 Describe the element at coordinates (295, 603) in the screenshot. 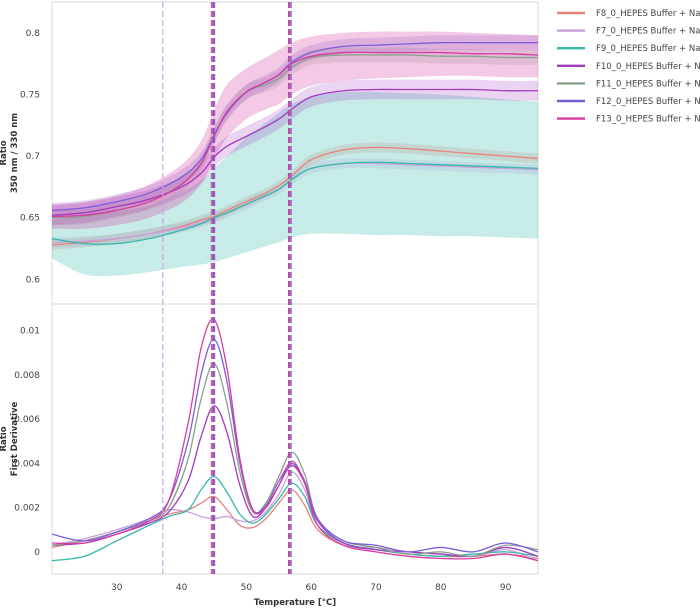

I see `x-axis-label: Temperature [°C]` at that location.